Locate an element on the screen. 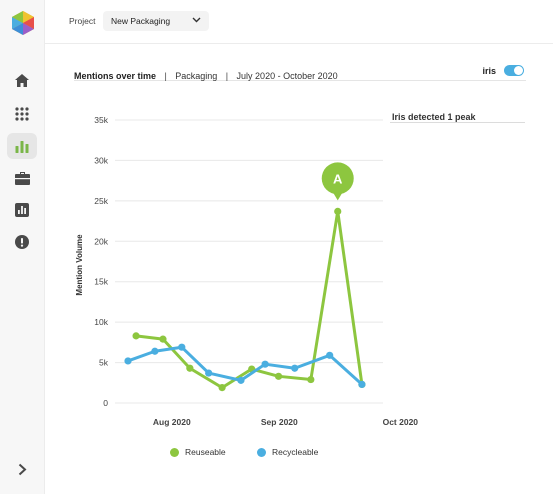 Image resolution: width=553 pixels, height=494 pixels. x-tick-label: Aug 2020 is located at coordinates (172, 422).